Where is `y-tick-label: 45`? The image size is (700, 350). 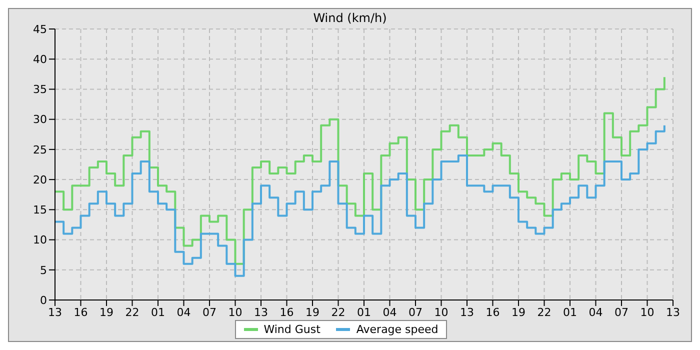
y-tick-label: 45 is located at coordinates (40, 29).